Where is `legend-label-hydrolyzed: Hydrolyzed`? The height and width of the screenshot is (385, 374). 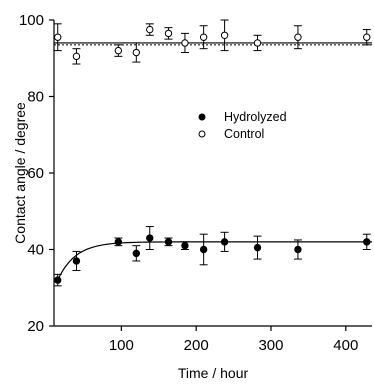
legend-label-hydrolyzed: Hydrolyzed is located at coordinates (255, 117).